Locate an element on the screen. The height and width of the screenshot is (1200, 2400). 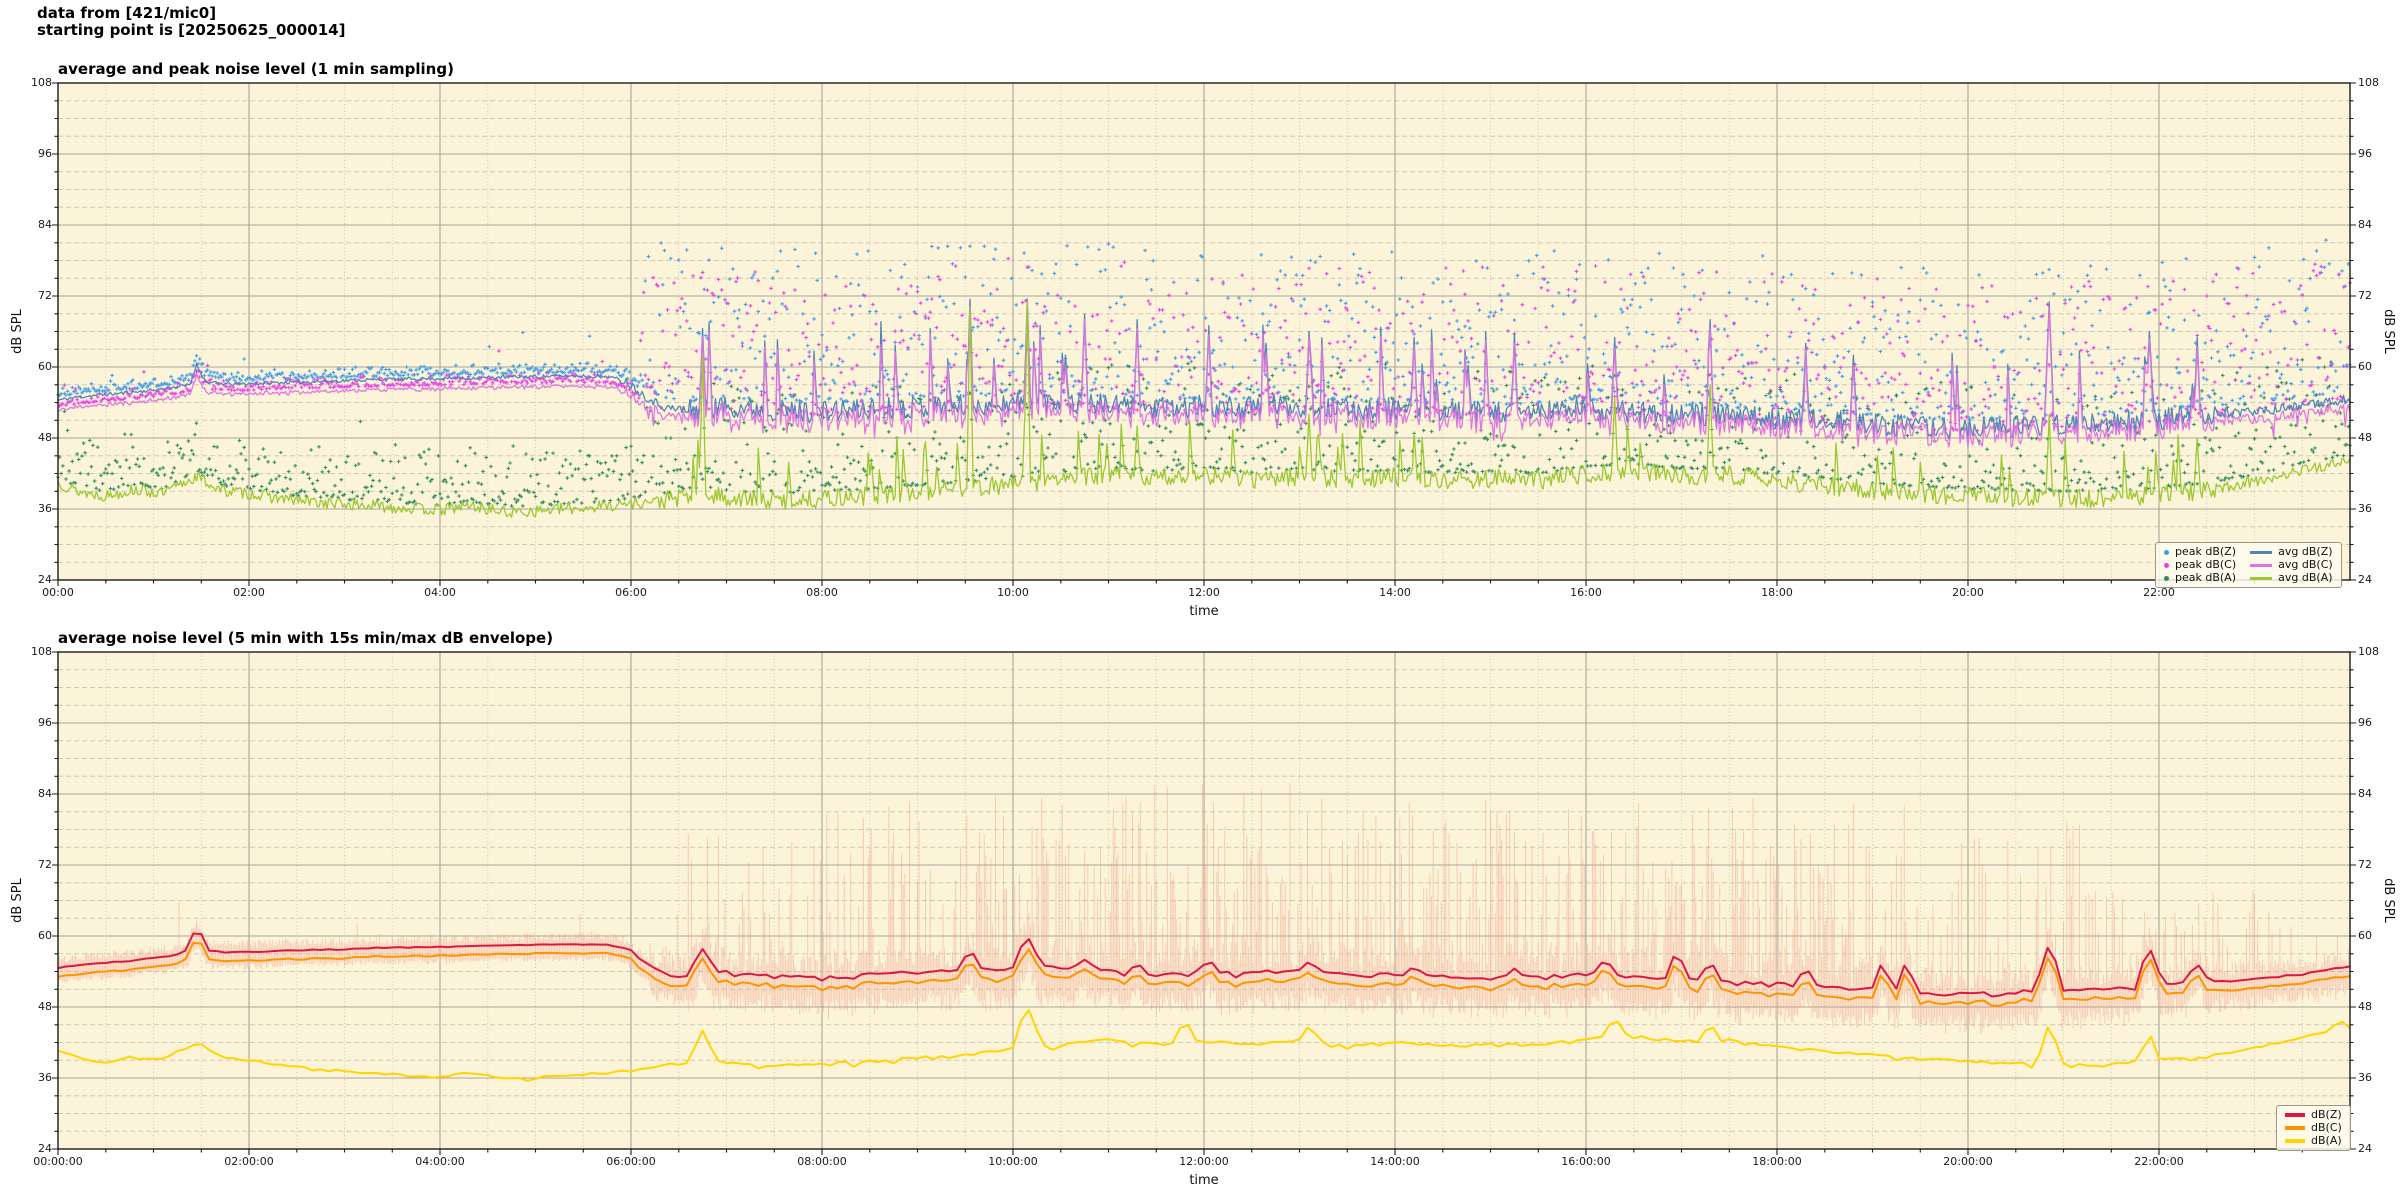
legend-label: dB(Z) is located at coordinates (2326, 1114).